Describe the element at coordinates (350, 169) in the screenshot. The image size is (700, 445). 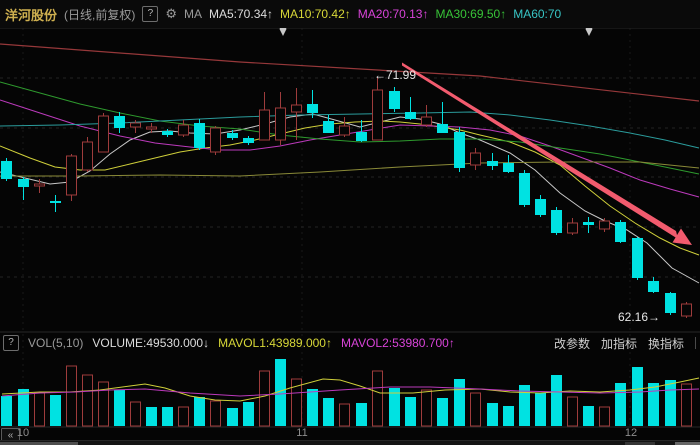
I see `ma-line-MA-long` at that location.